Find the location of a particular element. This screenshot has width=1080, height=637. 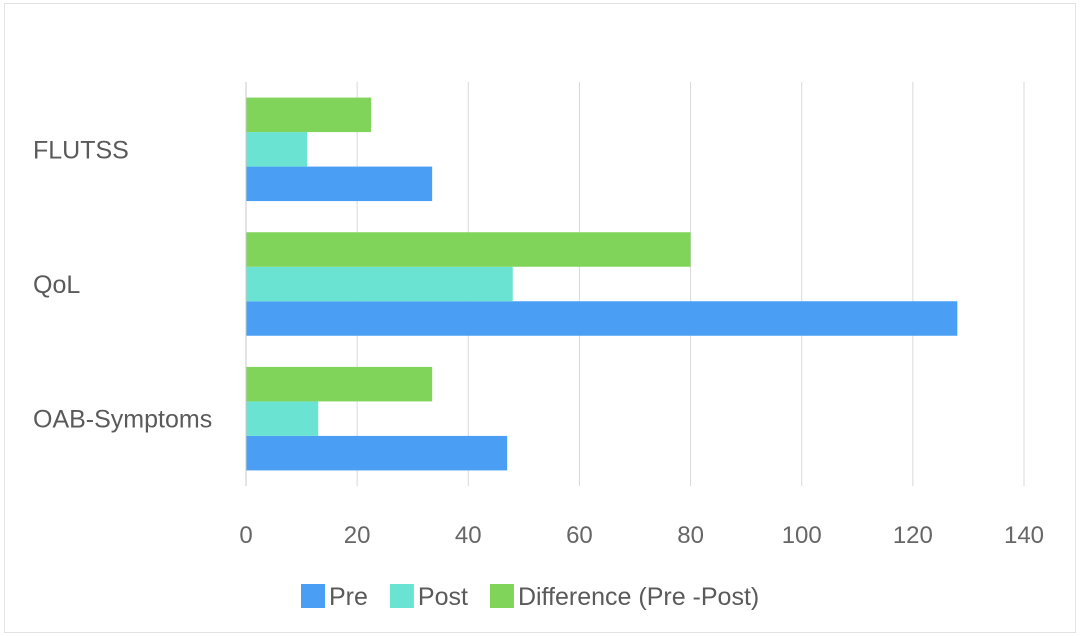

legend-item: Post is located at coordinates (428, 597).